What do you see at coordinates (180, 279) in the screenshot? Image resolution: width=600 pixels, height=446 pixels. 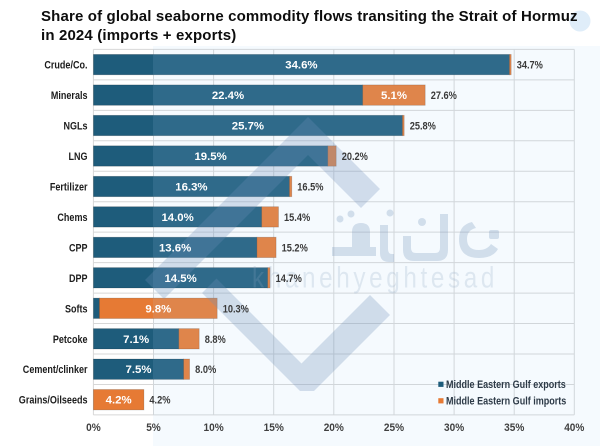 I see `svg-text: 14.5%` at bounding box center [180, 279].